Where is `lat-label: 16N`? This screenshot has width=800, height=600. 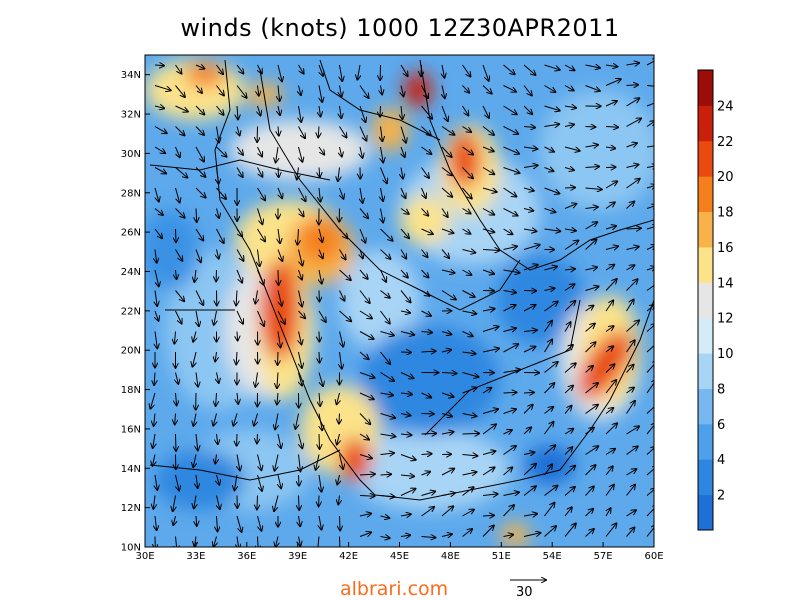
lat-label: 16N is located at coordinates (131, 429).